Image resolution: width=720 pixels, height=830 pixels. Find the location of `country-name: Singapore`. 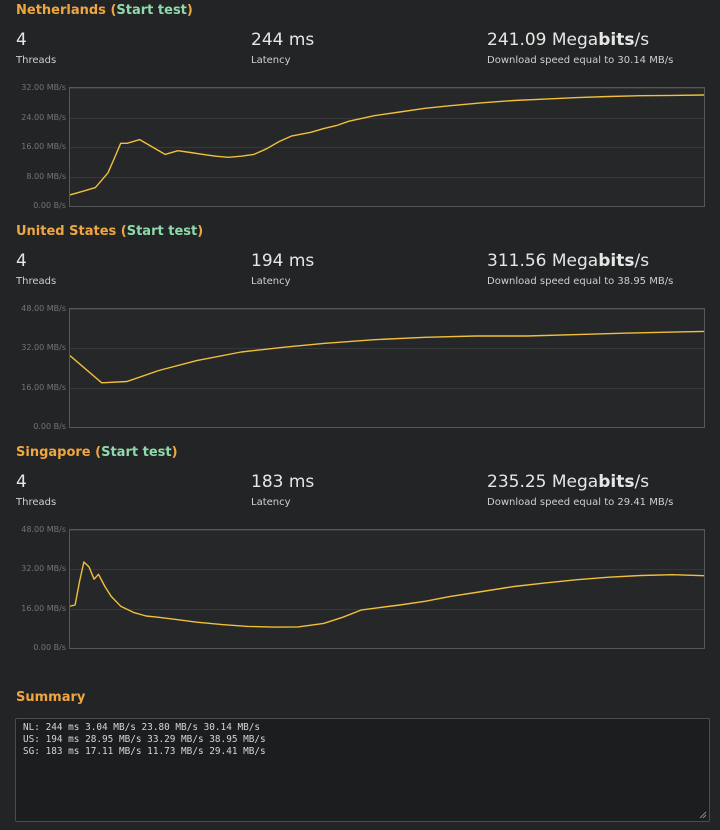

country-name: Singapore is located at coordinates (53, 452).